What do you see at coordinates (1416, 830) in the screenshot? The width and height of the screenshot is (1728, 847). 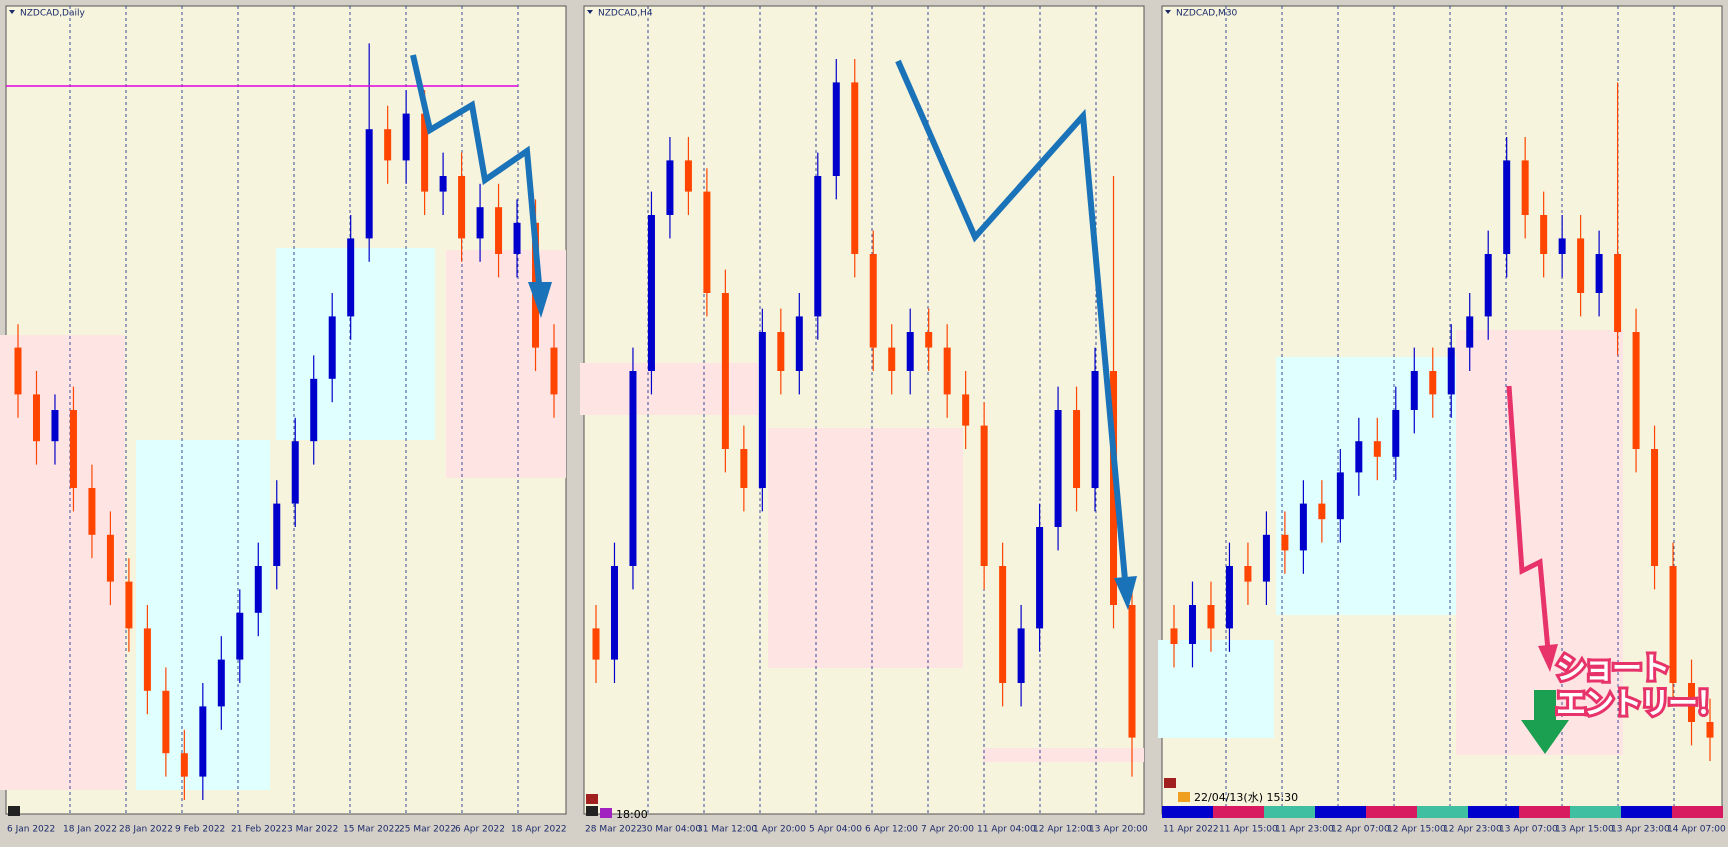 I see `x-tick-label: 12 Apr 15:00` at bounding box center [1416, 830].